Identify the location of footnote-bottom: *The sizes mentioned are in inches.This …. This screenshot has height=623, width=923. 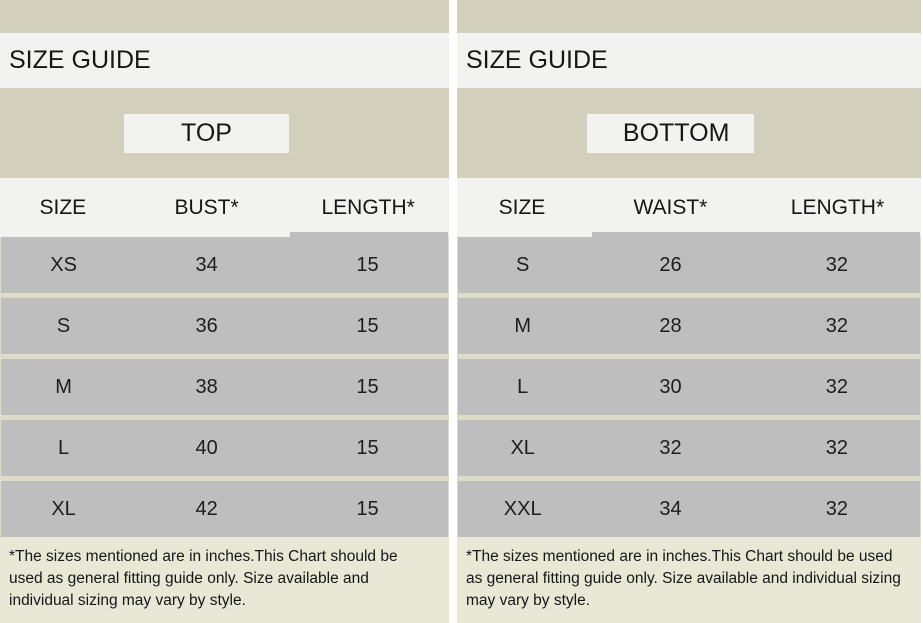
(689, 580).